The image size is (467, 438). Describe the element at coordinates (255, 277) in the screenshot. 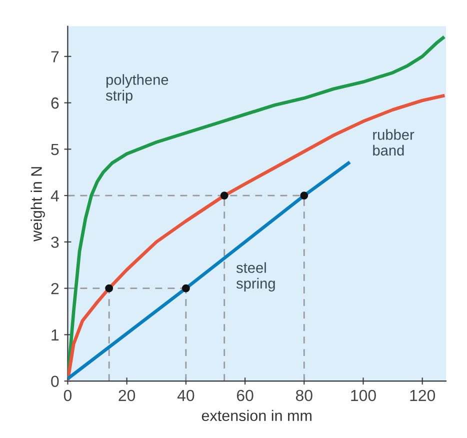

I see `series-label: steel spring` at that location.